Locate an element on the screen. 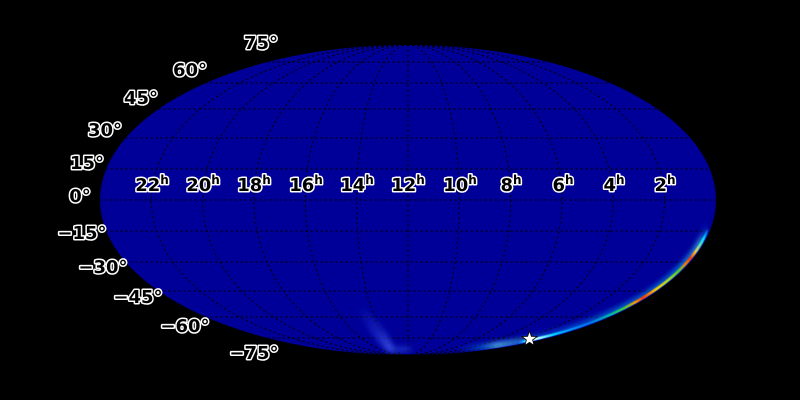 This screenshot has height=400, width=800. ra-line-16h is located at coordinates (356, 200).